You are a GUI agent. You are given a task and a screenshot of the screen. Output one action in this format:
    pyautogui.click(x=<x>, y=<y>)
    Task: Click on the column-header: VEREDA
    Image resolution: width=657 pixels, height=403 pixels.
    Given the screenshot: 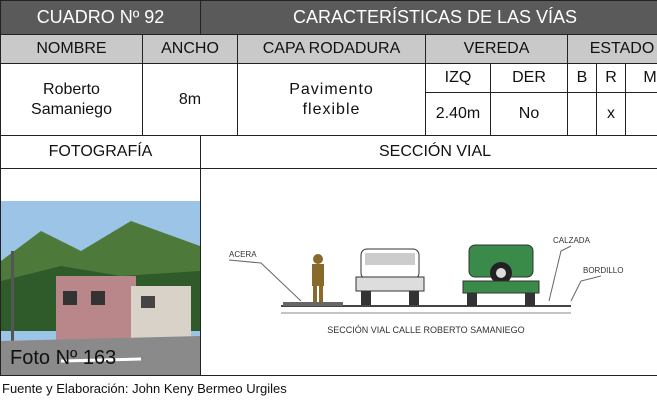 What is the action you would take?
    pyautogui.click(x=496, y=49)
    